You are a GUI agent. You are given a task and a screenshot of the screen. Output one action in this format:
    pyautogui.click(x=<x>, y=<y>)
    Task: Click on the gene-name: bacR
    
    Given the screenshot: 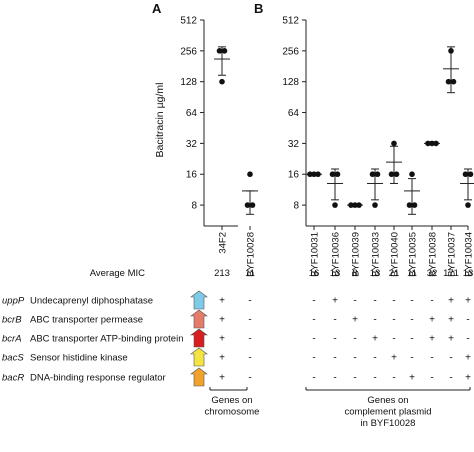 What is the action you would take?
    pyautogui.click(x=13, y=378)
    